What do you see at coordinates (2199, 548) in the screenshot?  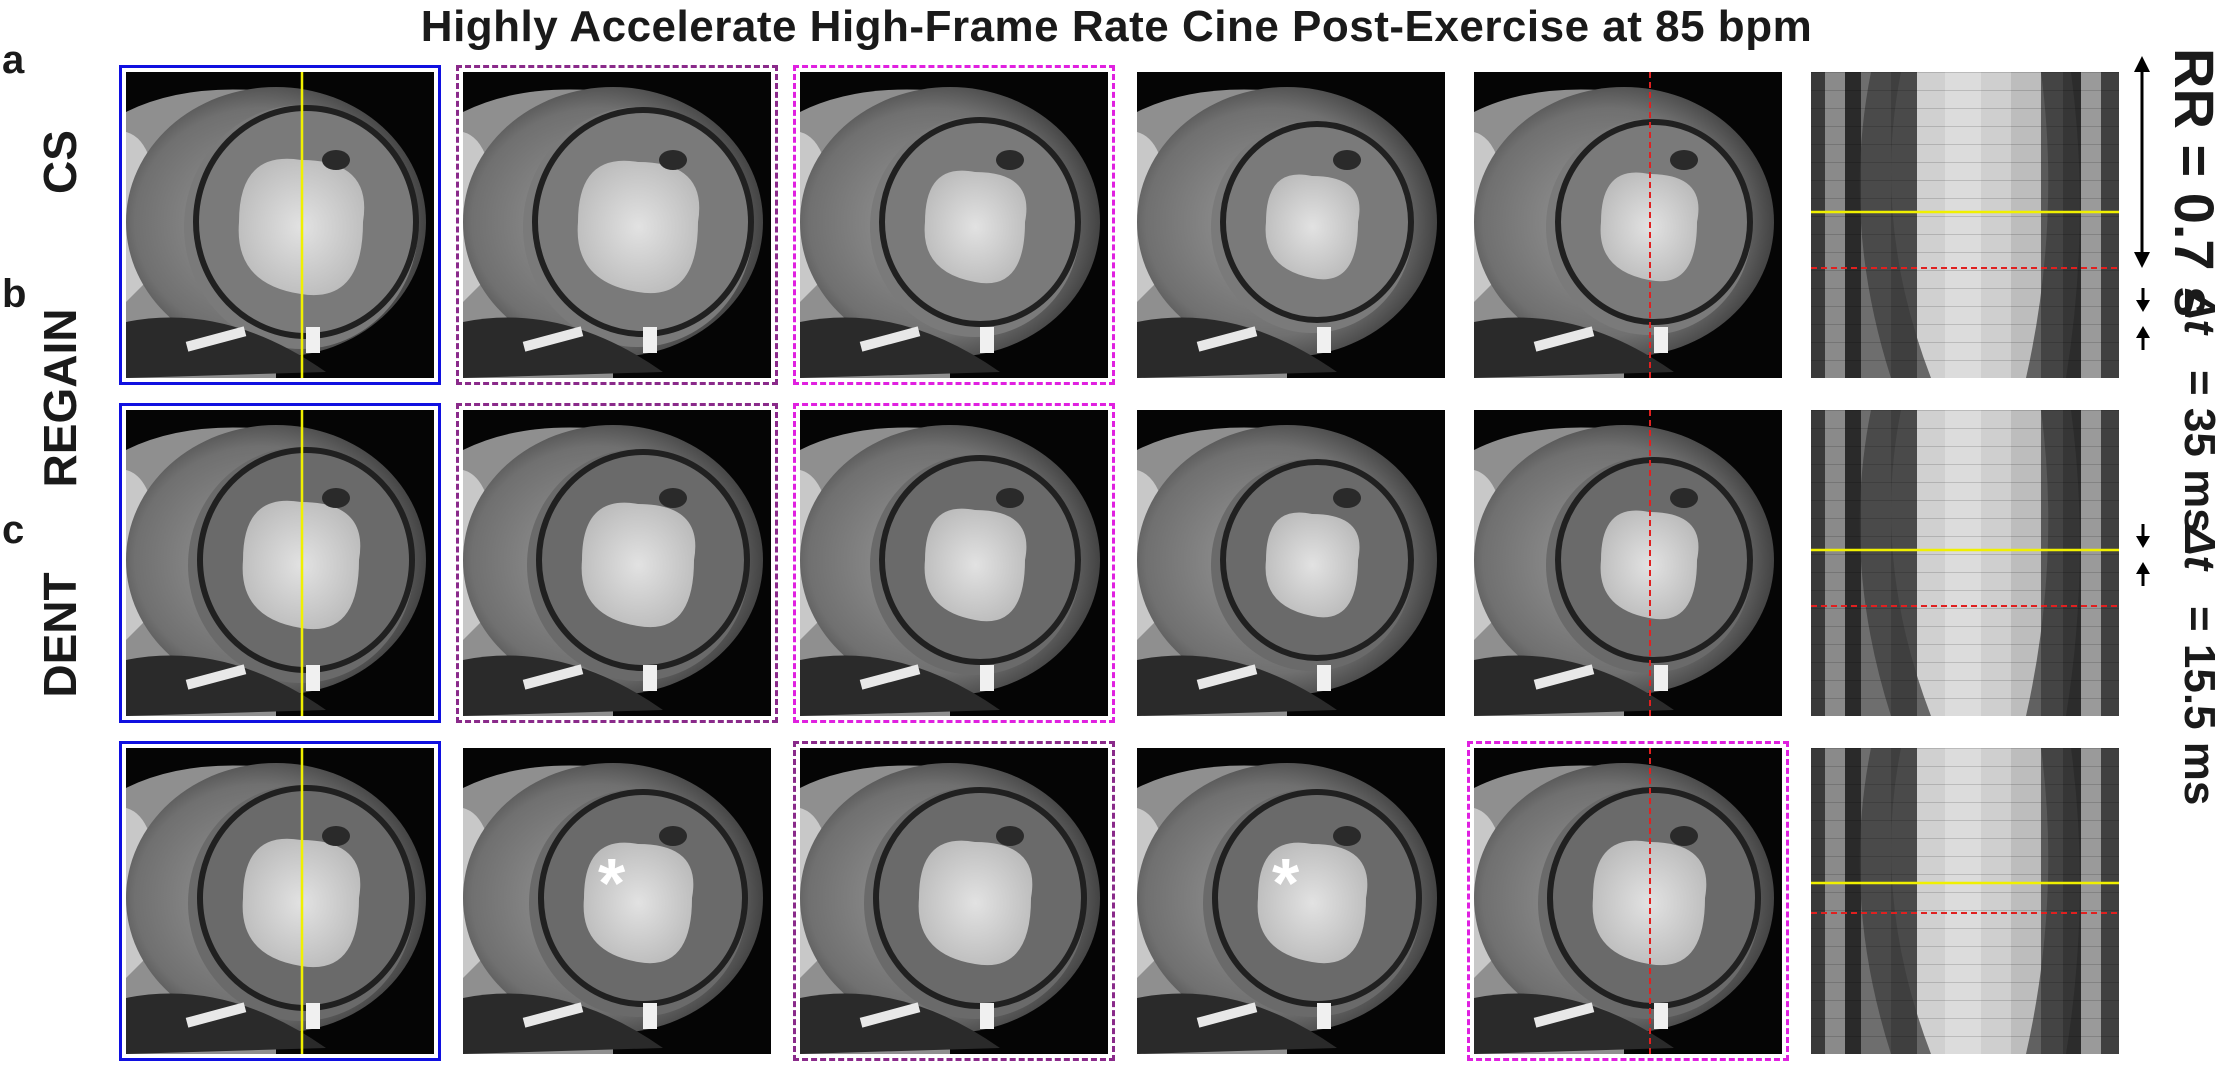 I see `dt-symbol-c: Δt` at bounding box center [2199, 548].